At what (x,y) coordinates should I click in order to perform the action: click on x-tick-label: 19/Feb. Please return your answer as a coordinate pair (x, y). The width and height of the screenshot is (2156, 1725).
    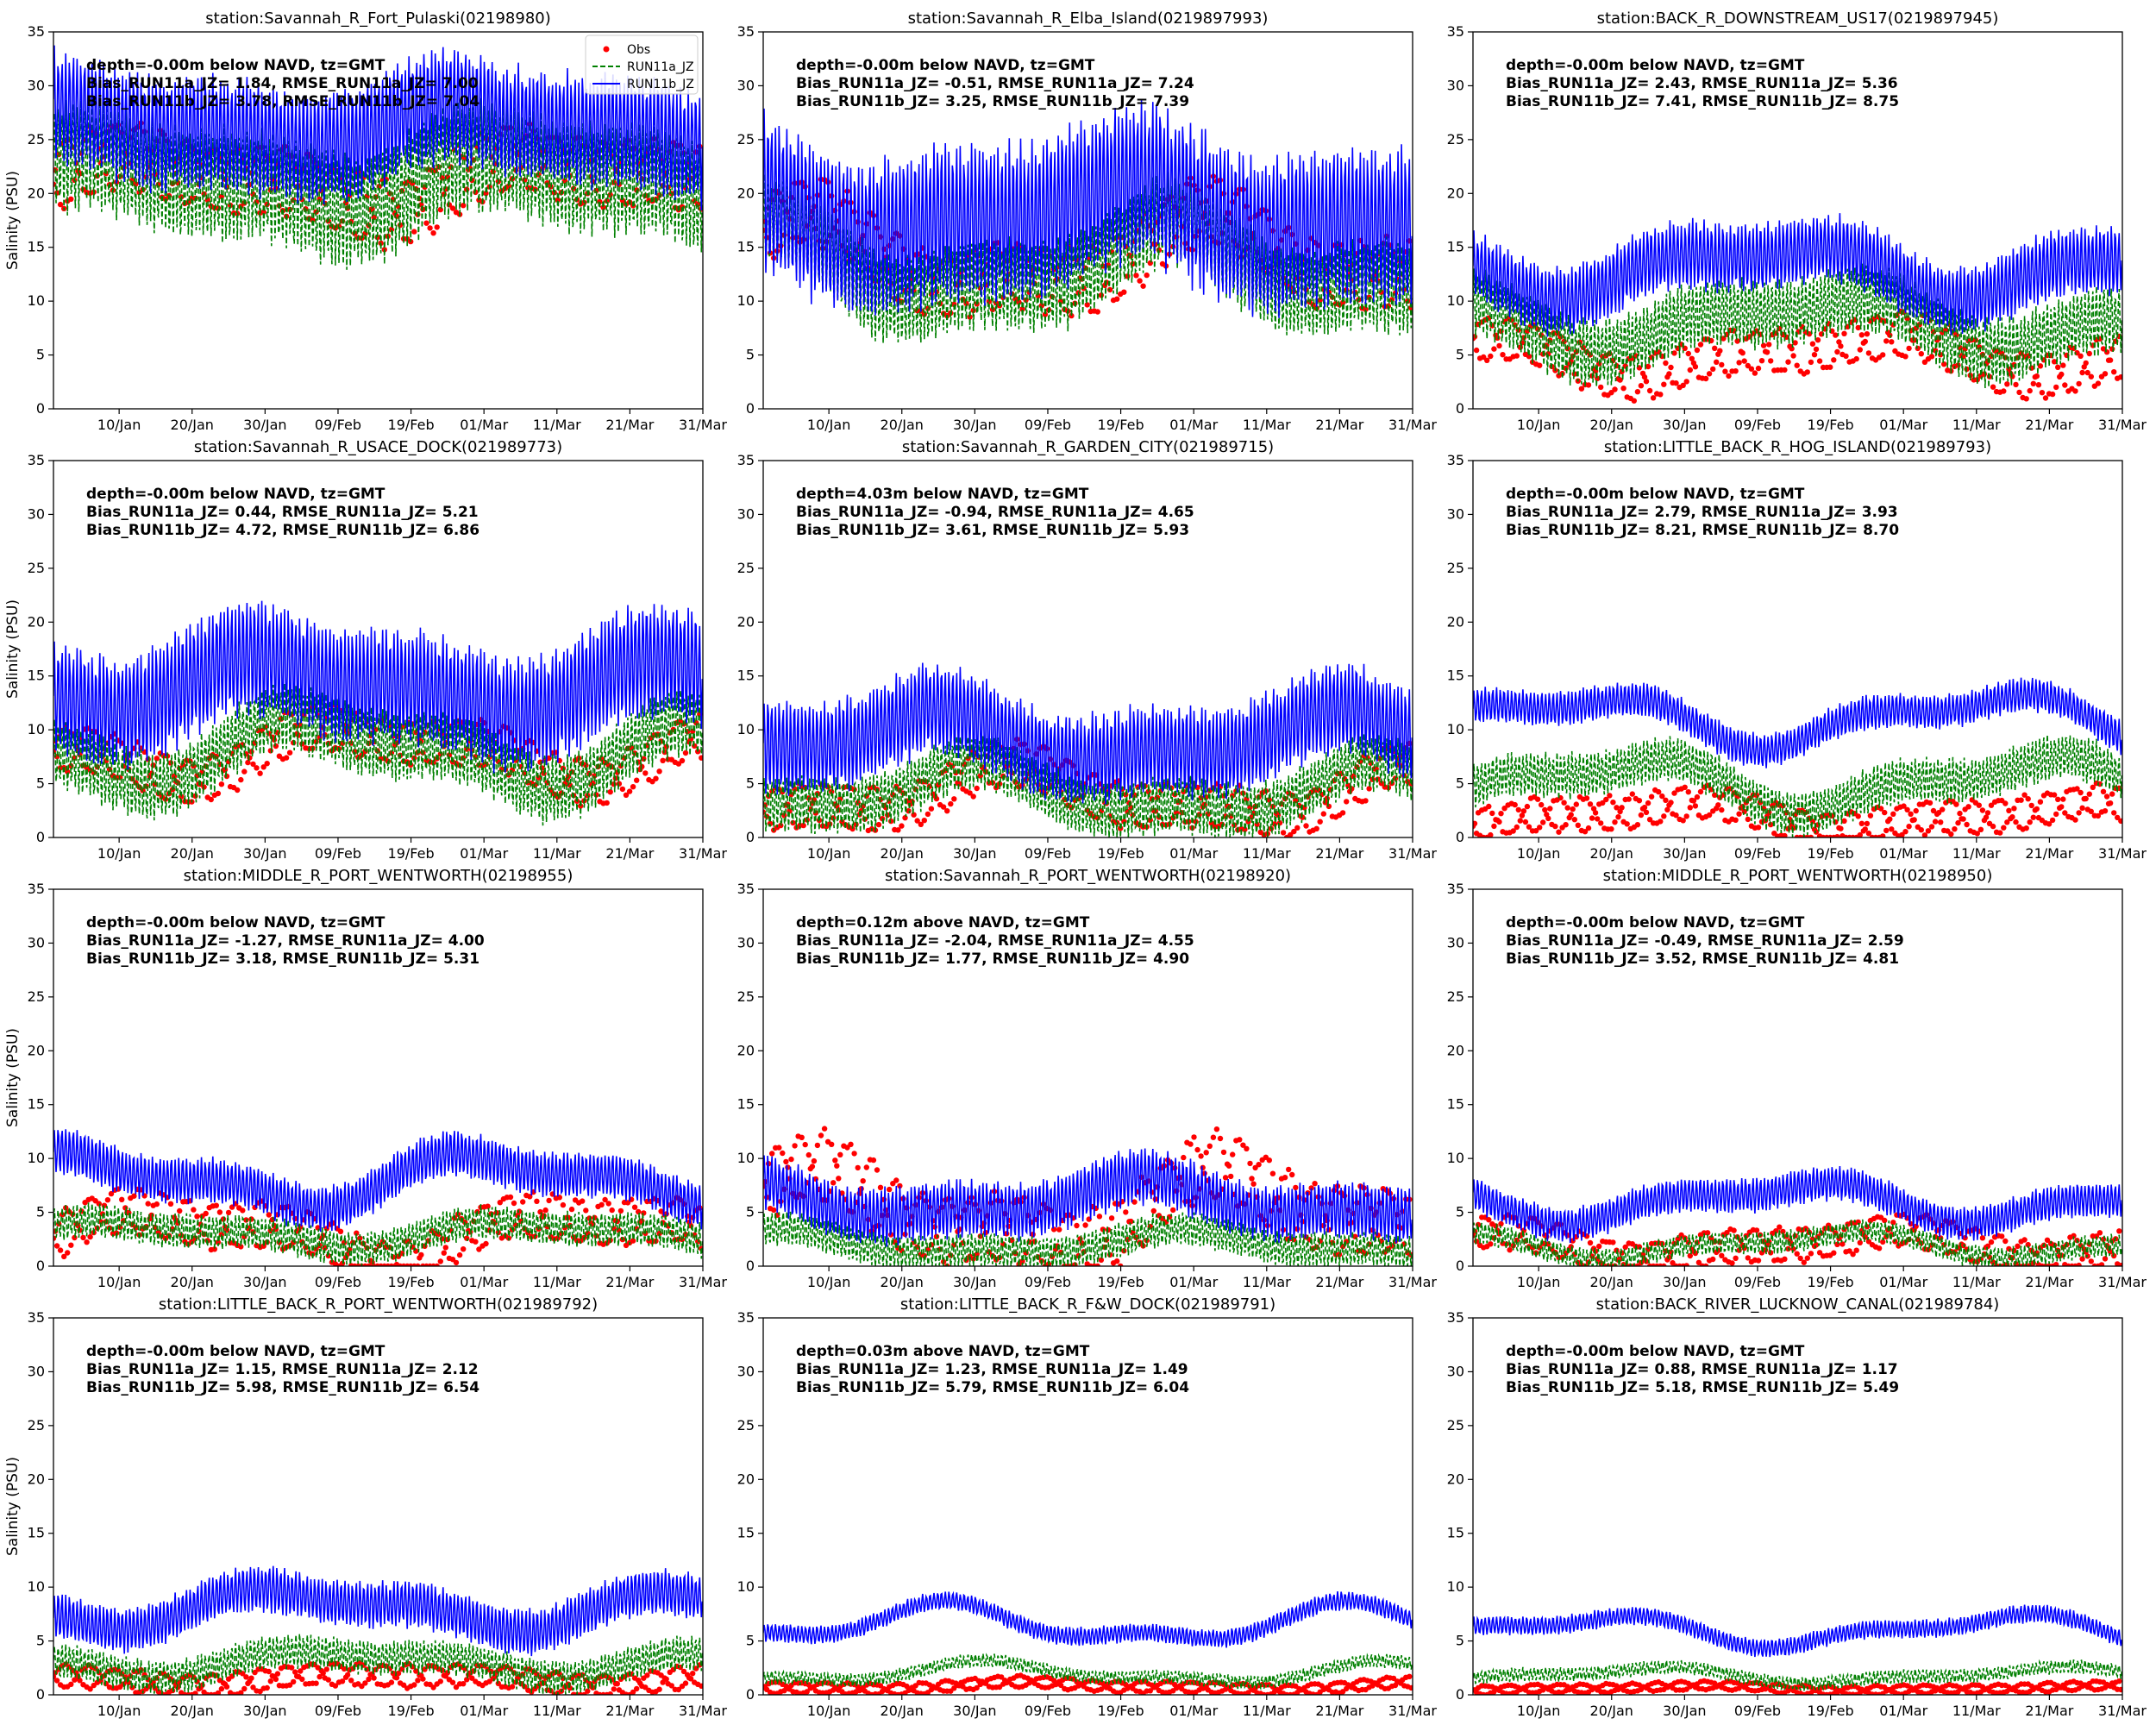
    Looking at the image, I should click on (1121, 425).